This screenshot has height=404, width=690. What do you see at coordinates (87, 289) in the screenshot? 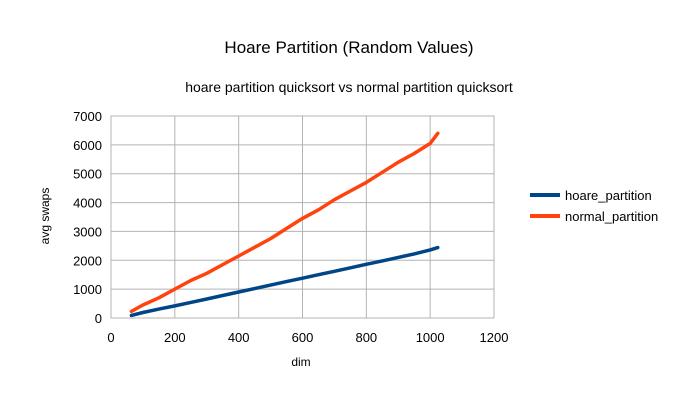
I see `y-tick-label: 1000` at bounding box center [87, 289].